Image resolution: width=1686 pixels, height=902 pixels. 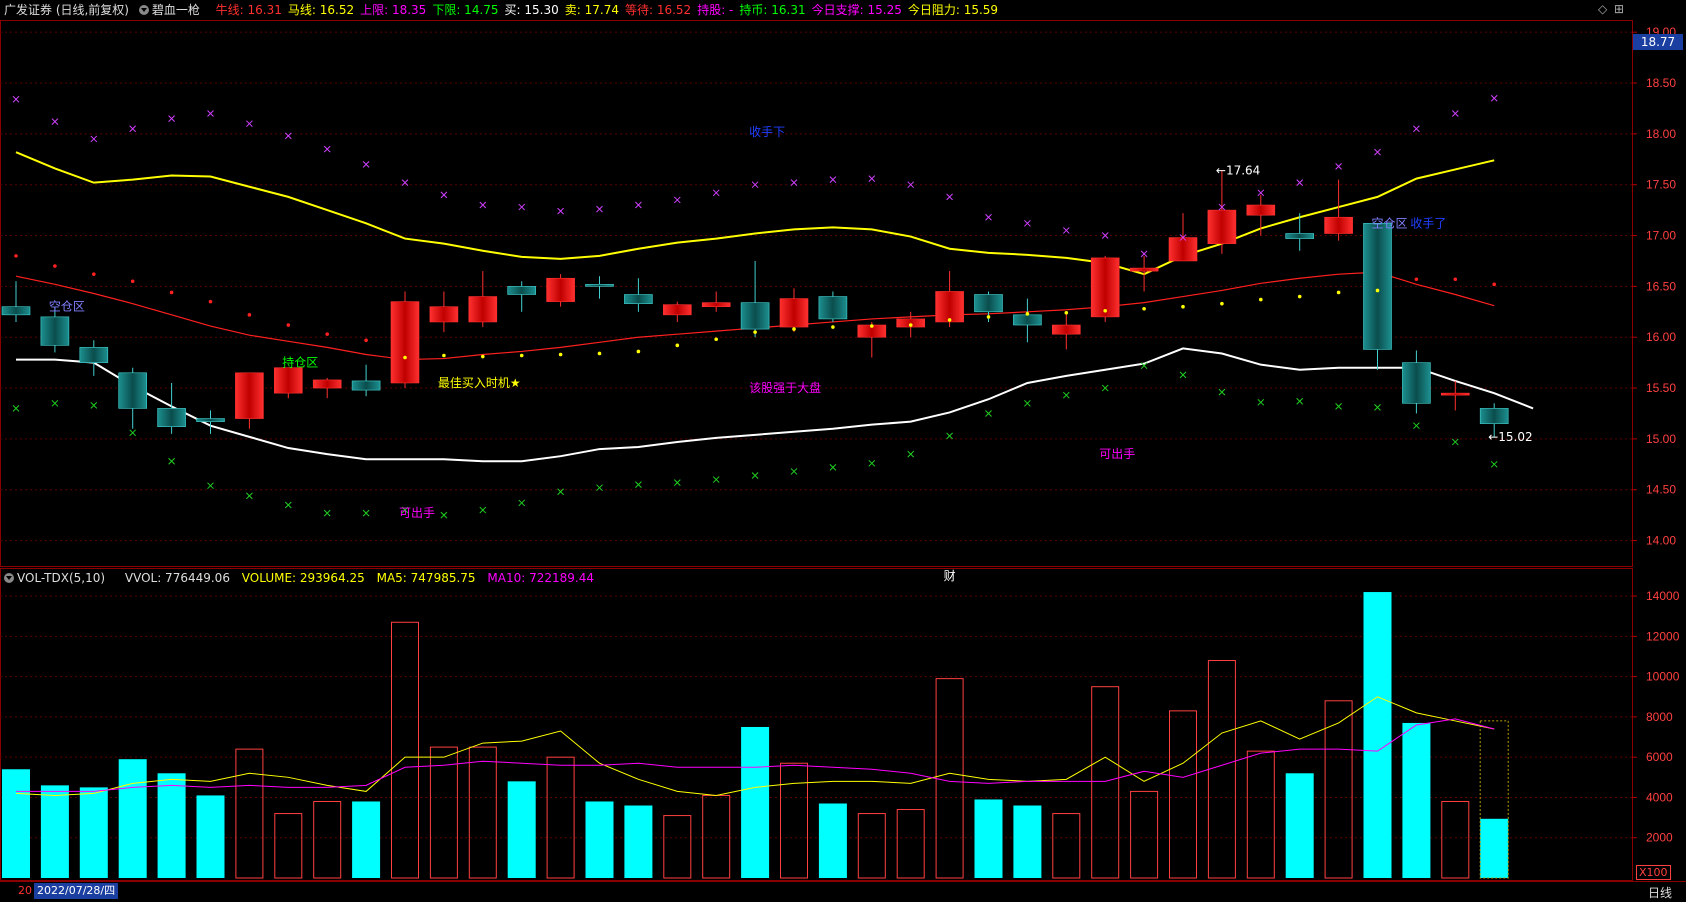 I want to click on header-item: 今日支撑: 15.25, so click(x=856, y=10).